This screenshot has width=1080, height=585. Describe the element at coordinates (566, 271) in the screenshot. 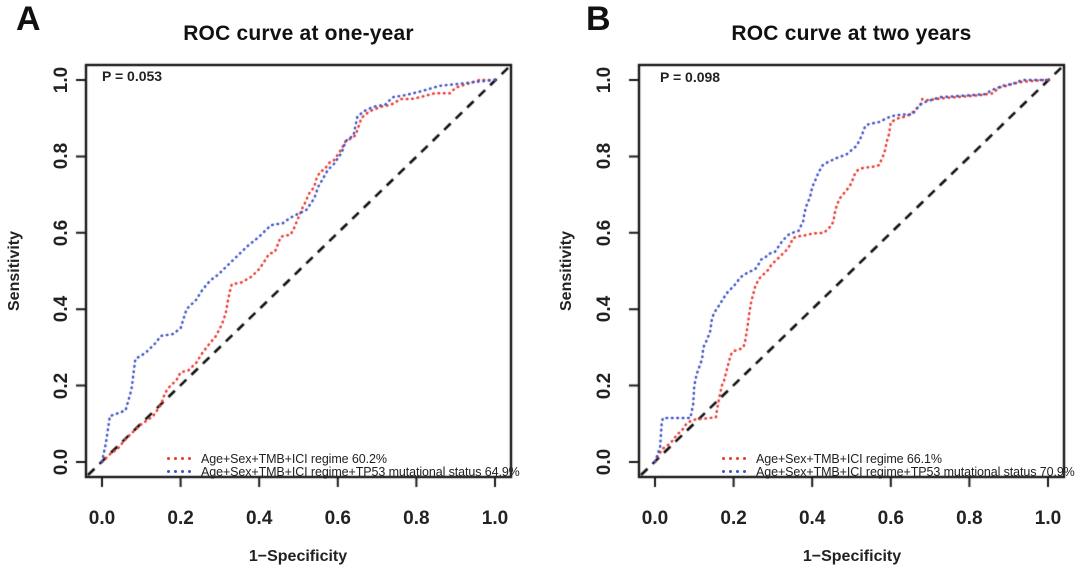

I see `y-axis-title-b: Sensitivity` at that location.